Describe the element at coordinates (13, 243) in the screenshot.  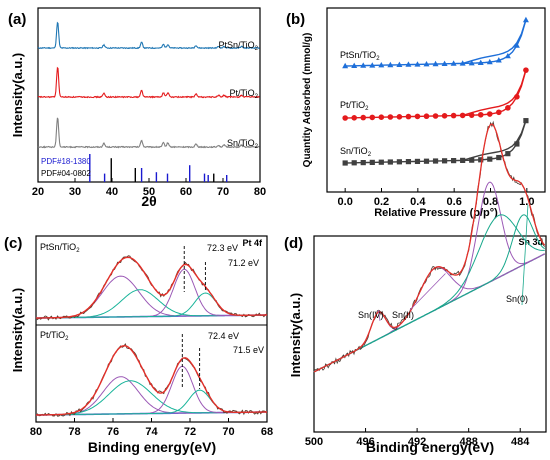
I see `panel-c-label: (c)` at that location.